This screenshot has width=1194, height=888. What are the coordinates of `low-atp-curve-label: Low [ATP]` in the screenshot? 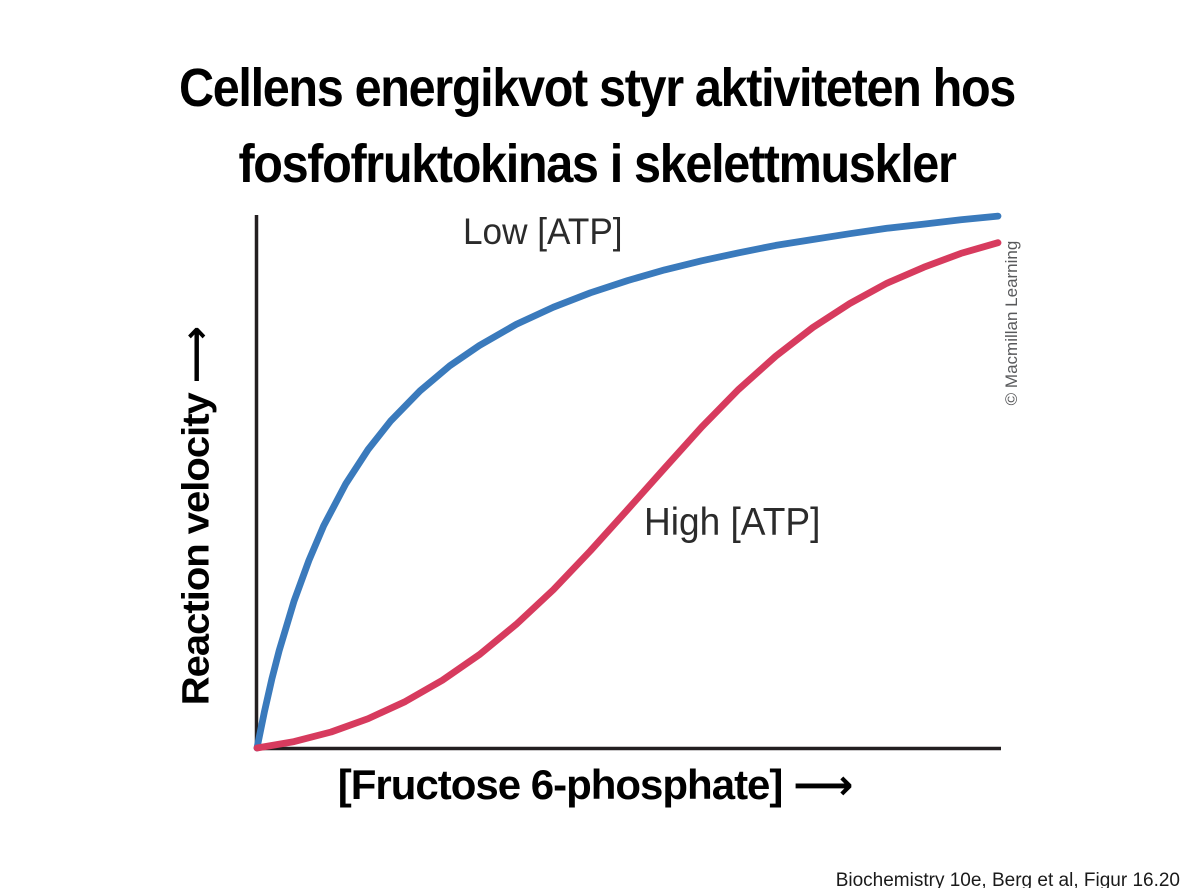 It's located at (543, 231).